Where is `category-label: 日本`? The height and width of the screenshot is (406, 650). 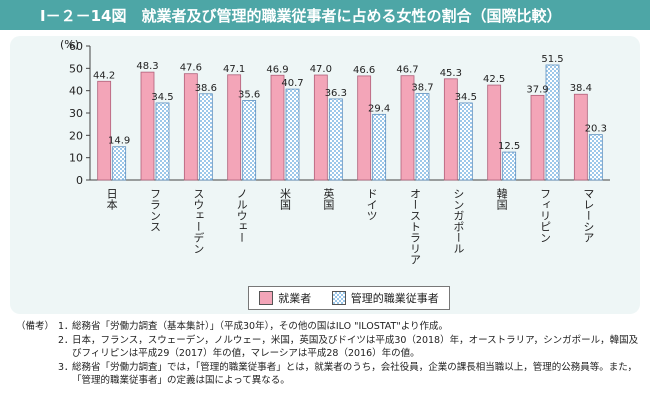
category-label: 日本 is located at coordinates (111, 199).